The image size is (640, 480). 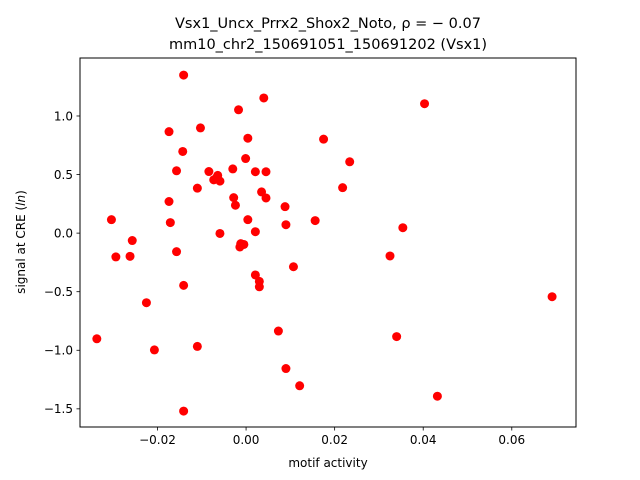 What do you see at coordinates (21, 250) in the screenshot?
I see `y-axis-label-text: signal at CRE (` at bounding box center [21, 250].